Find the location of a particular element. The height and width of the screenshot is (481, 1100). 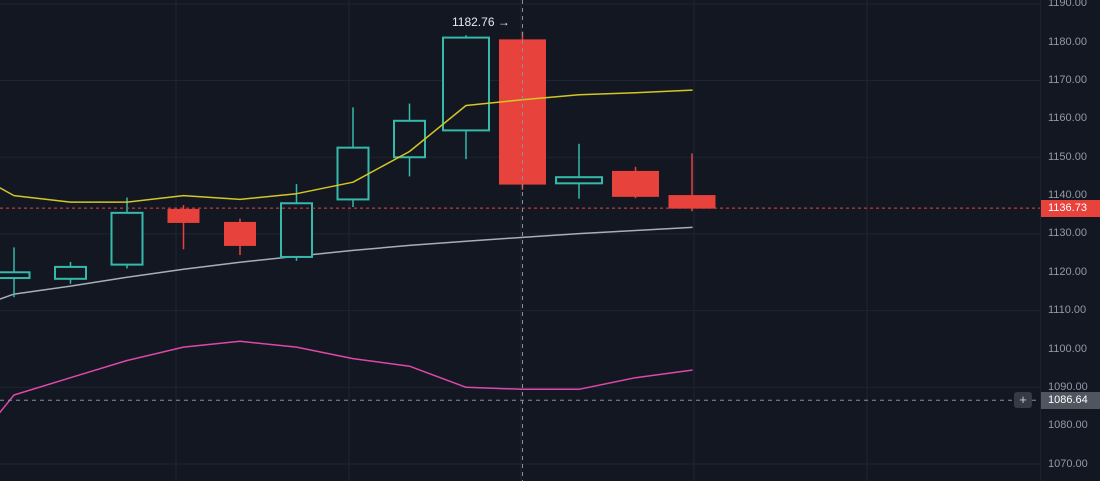

ma-fast-yellow-line is located at coordinates (346, 146).